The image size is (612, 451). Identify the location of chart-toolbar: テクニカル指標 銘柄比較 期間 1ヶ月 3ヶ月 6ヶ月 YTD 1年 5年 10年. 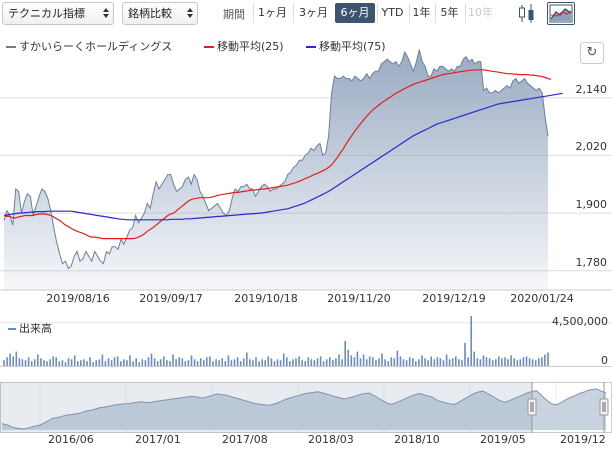
(306, 14).